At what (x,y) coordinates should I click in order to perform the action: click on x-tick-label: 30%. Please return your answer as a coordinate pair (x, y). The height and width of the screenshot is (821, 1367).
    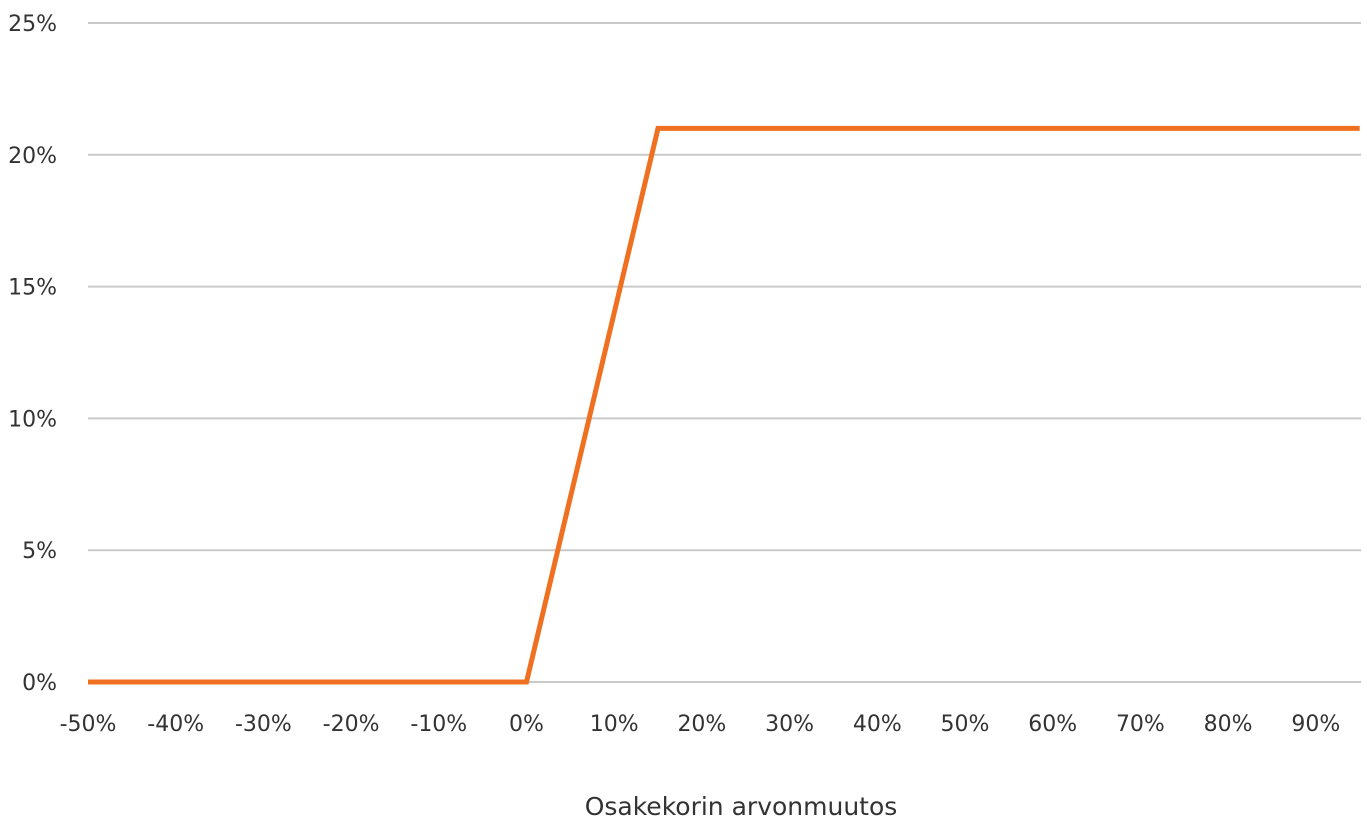
    Looking at the image, I should click on (789, 724).